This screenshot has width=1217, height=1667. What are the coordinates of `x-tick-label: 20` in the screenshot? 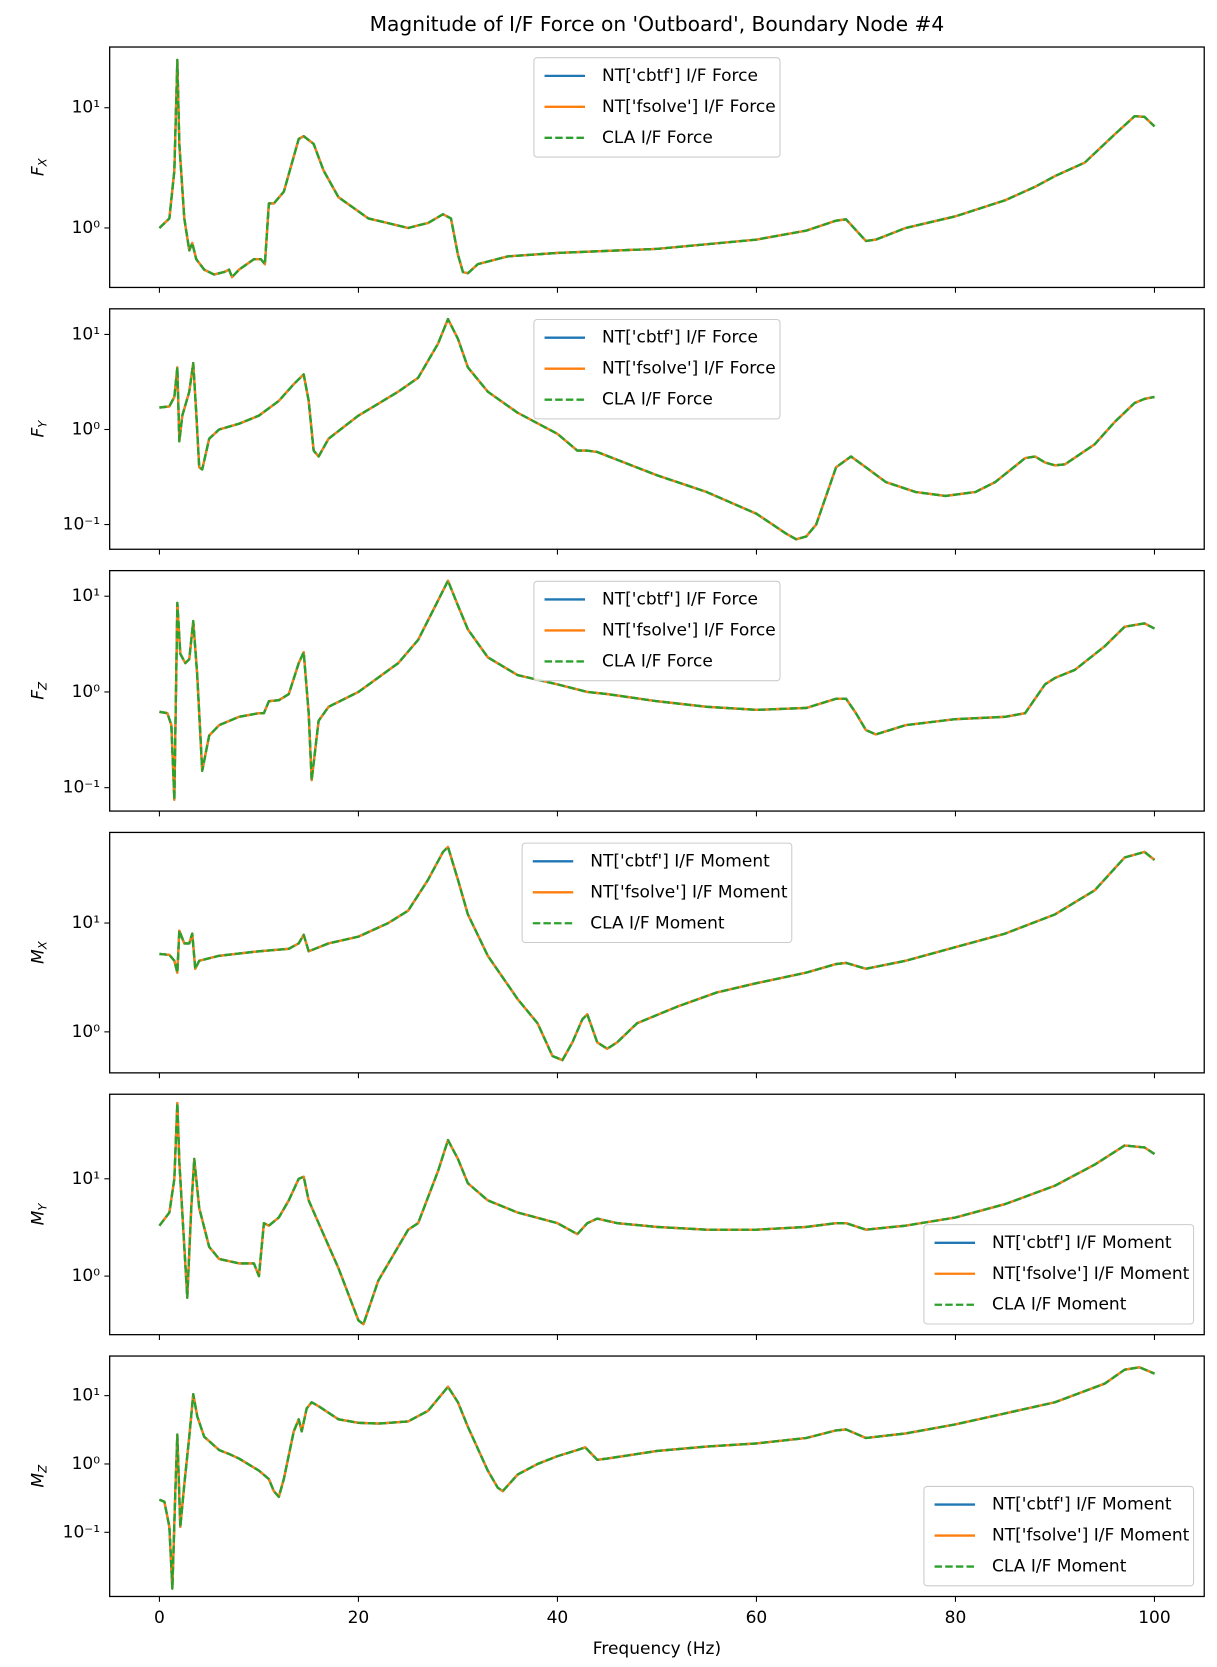 It's located at (359, 1618).